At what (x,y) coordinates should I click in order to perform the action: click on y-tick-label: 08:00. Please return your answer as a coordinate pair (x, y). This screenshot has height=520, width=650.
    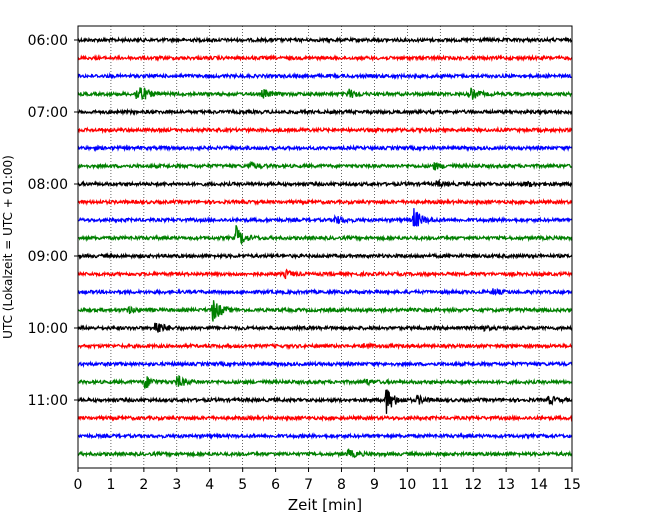
    Looking at the image, I should click on (48, 185).